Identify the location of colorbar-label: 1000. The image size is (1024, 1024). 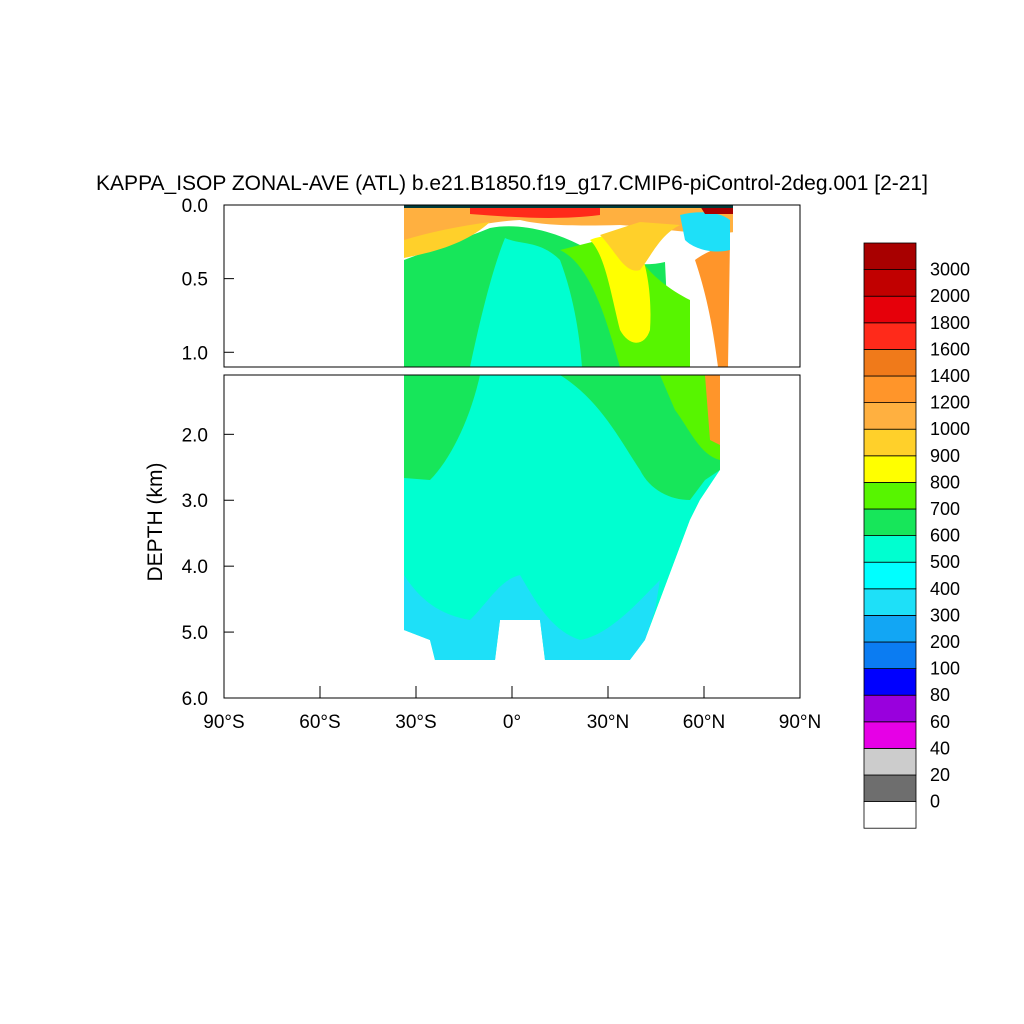
(950, 429).